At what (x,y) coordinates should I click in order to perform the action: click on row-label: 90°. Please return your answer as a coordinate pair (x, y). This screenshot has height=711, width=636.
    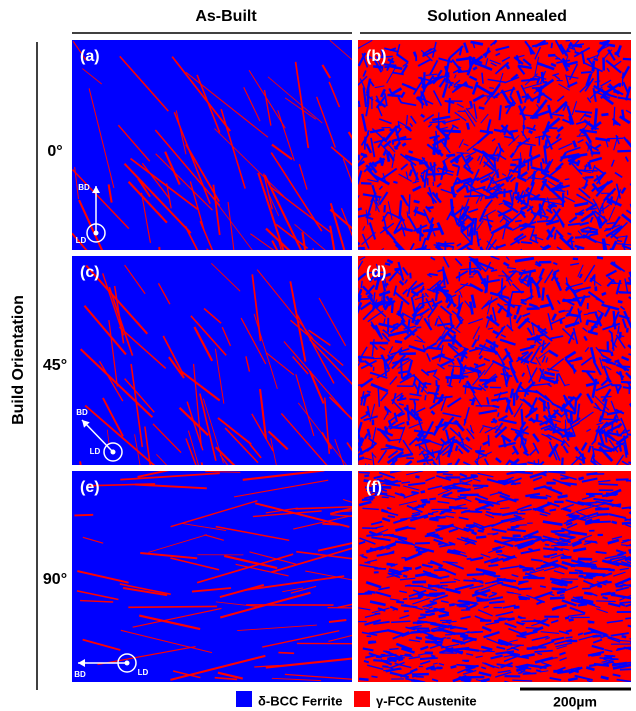
    Looking at the image, I should click on (55, 579).